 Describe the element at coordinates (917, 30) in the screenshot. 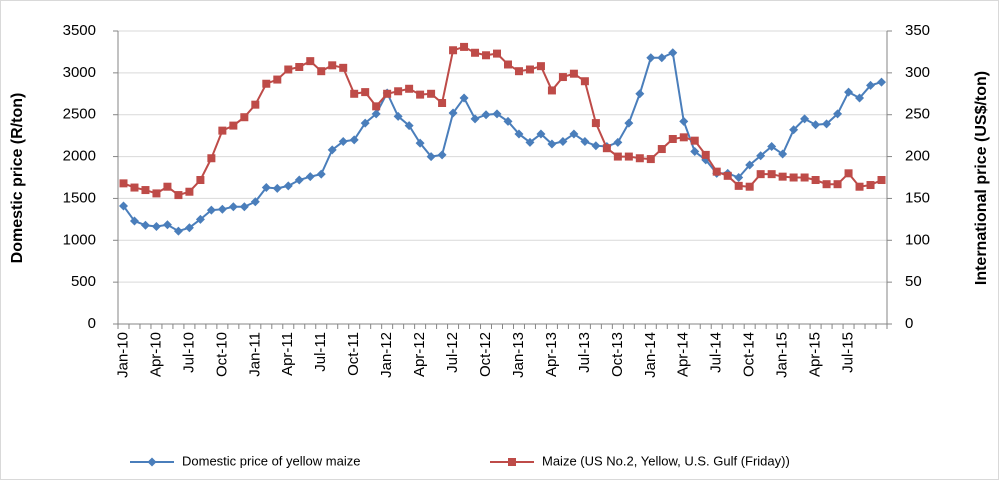

I see `y2-tick-label: 350` at that location.